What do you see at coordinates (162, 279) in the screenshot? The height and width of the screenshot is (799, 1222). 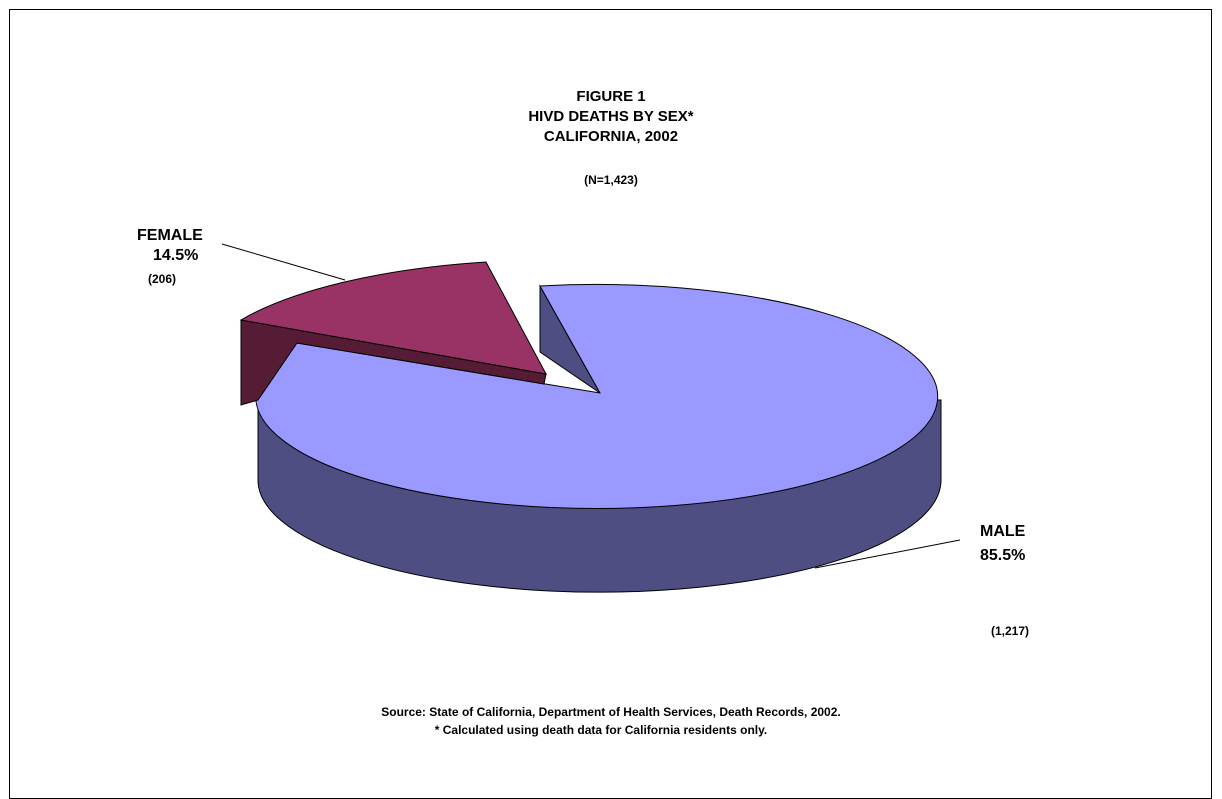 I see `female-count-label: (206)` at bounding box center [162, 279].